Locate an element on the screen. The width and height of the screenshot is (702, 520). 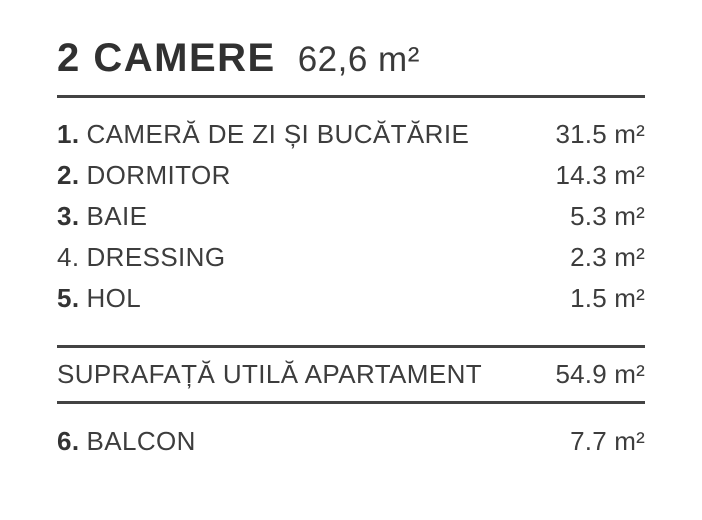
room-area: 1.5 m² is located at coordinates (607, 298).